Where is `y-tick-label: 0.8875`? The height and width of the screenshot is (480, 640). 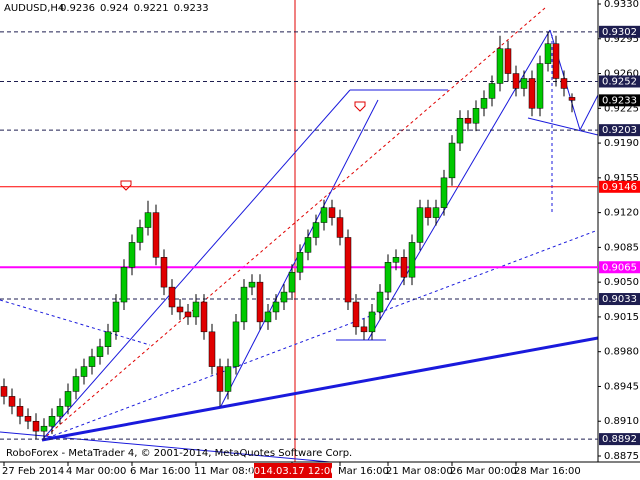
y-tick-label: 0.8875 is located at coordinates (621, 456).